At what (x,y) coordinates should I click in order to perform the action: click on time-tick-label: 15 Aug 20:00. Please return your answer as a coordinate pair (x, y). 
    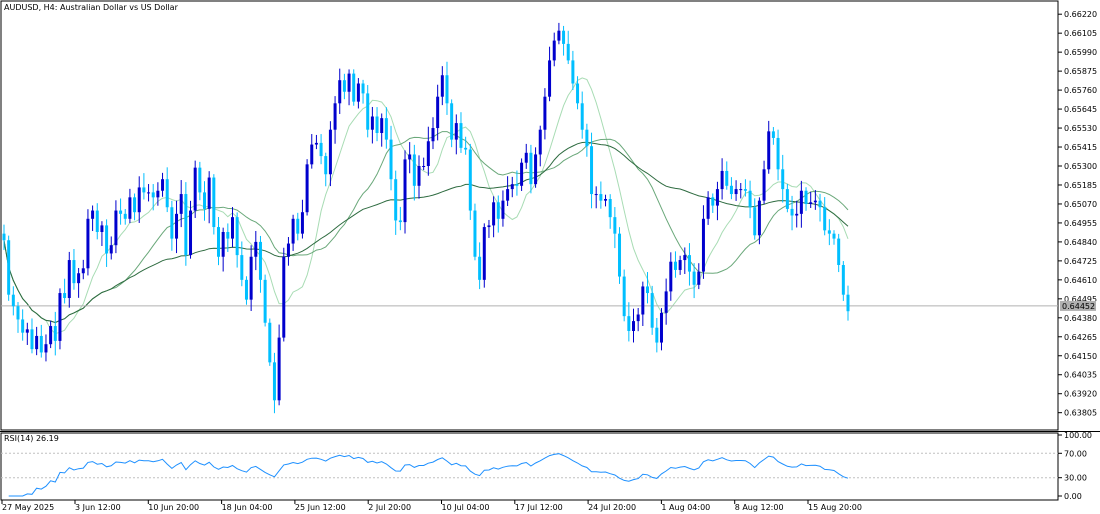
    Looking at the image, I should click on (835, 507).